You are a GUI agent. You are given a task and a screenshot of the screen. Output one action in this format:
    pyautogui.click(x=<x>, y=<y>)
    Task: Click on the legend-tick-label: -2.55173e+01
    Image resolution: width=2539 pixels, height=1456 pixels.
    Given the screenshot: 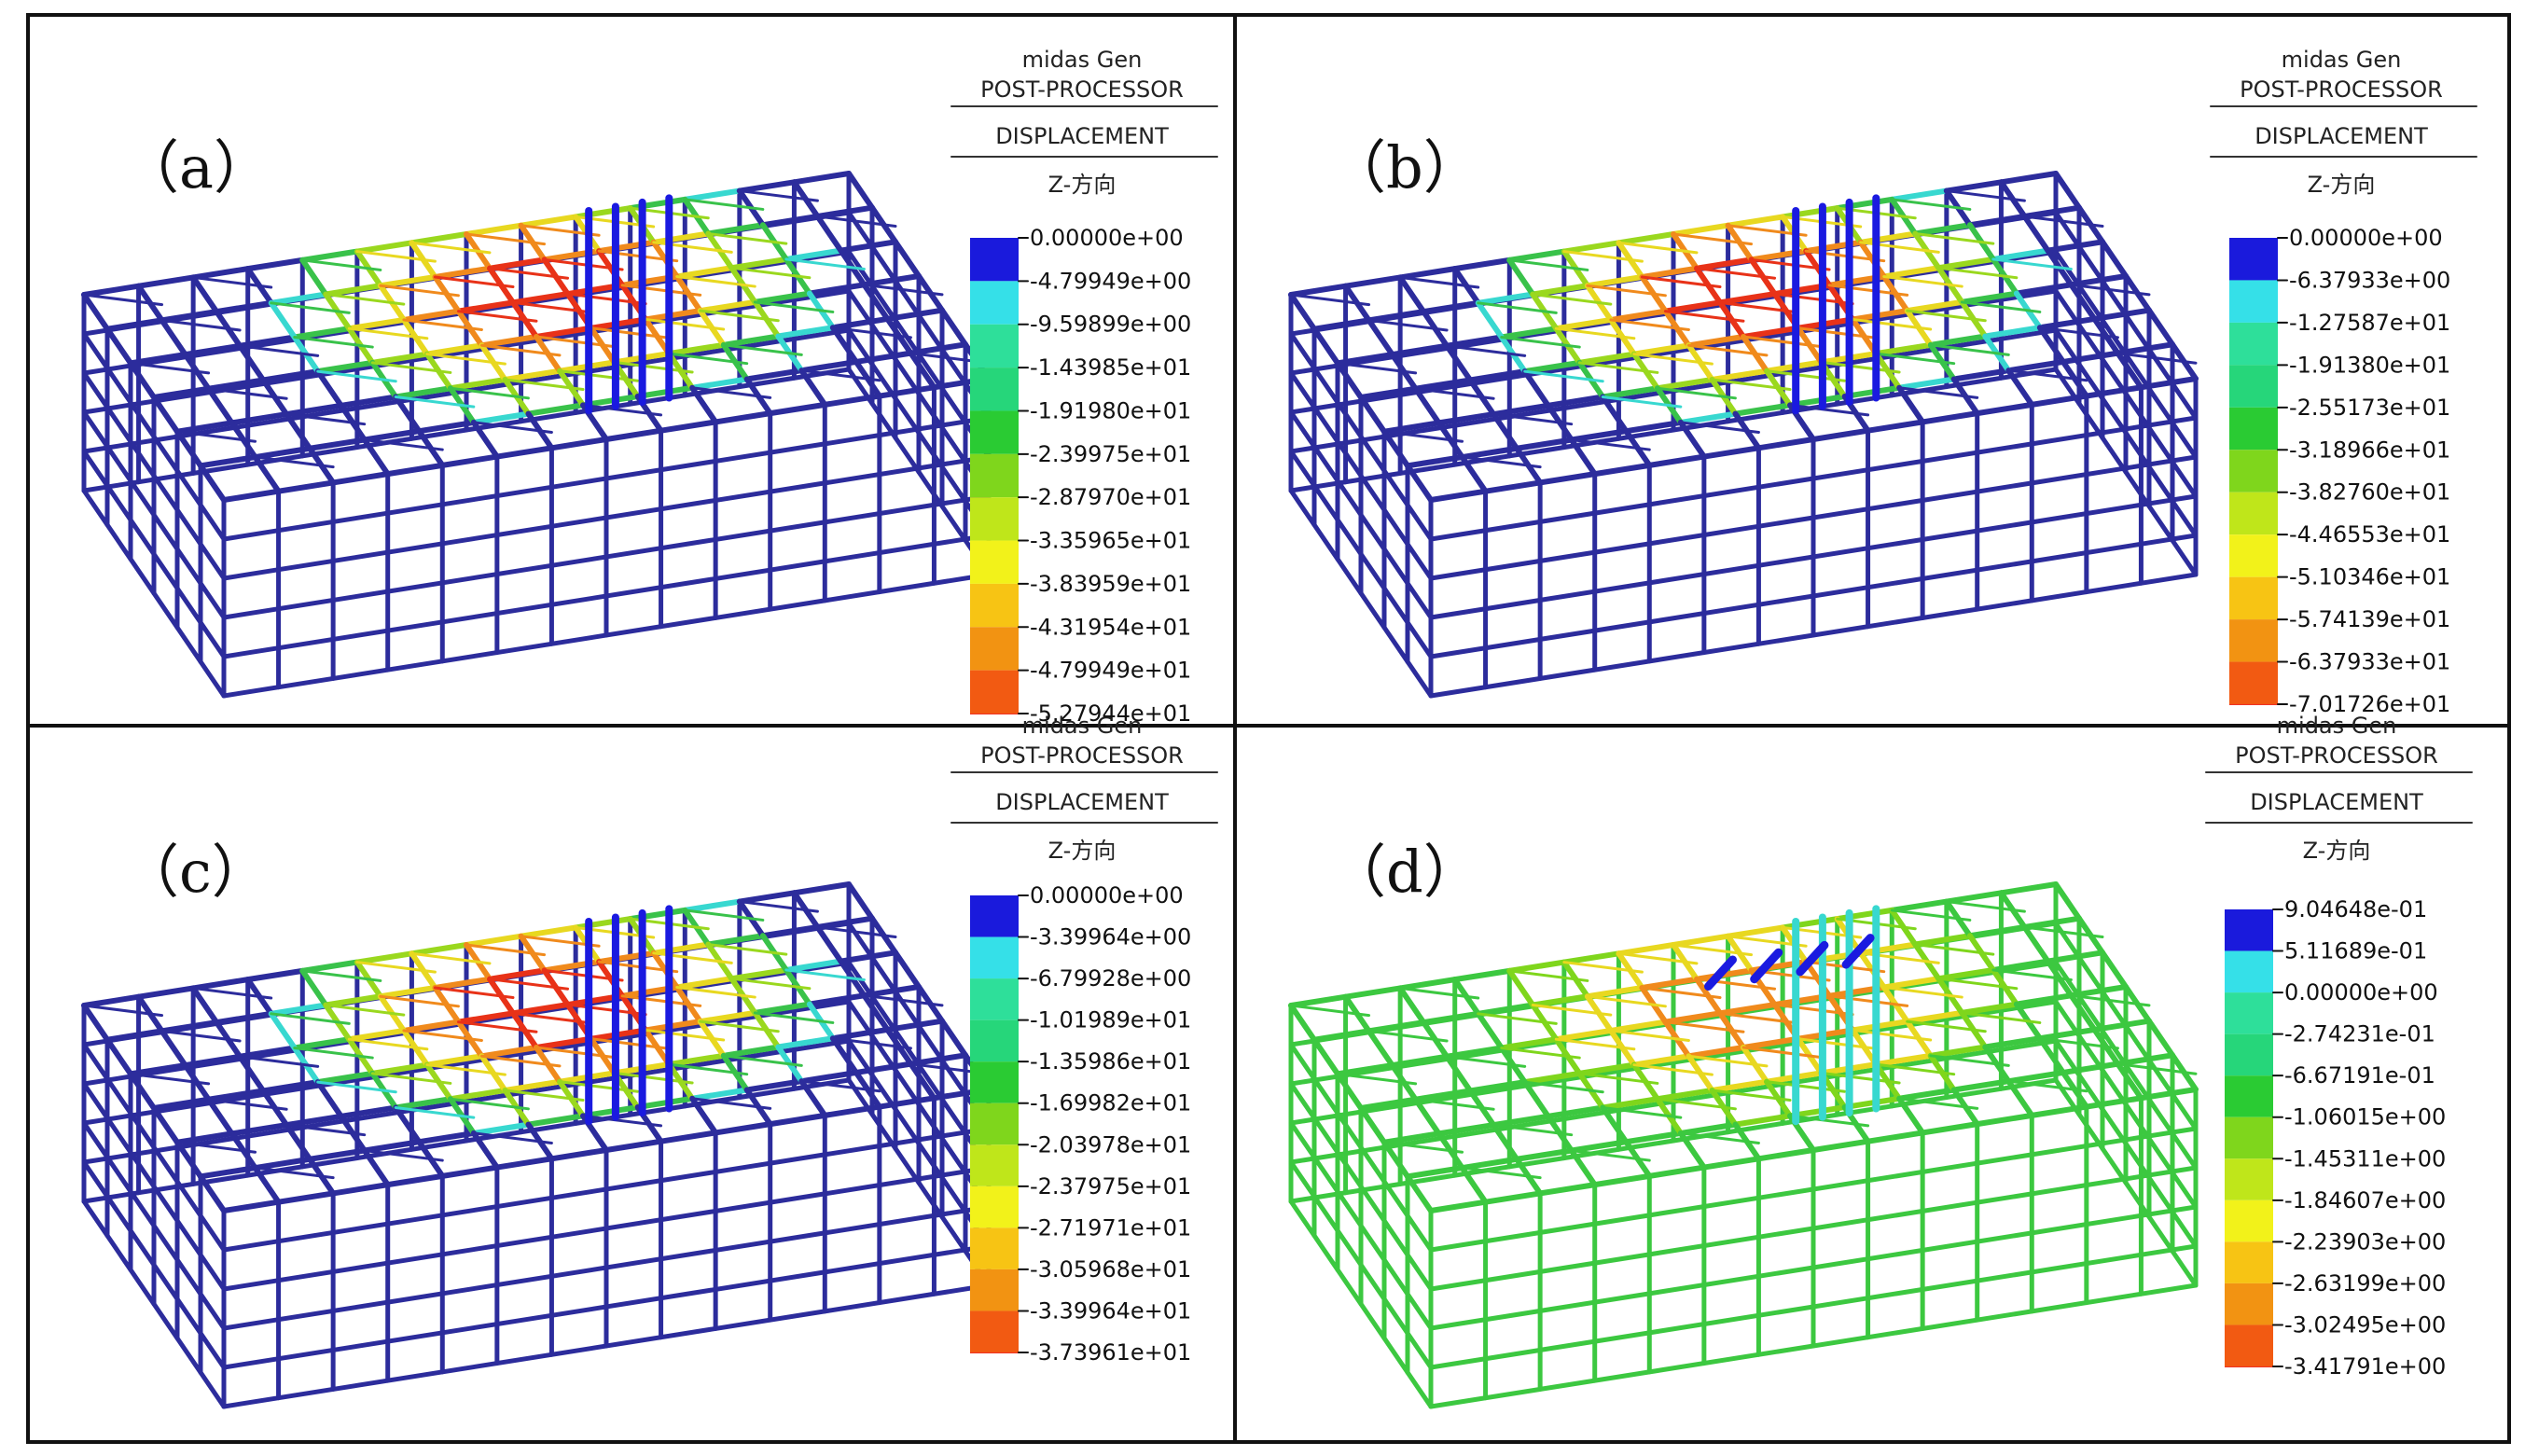 What is the action you would take?
    pyautogui.click(x=2369, y=408)
    